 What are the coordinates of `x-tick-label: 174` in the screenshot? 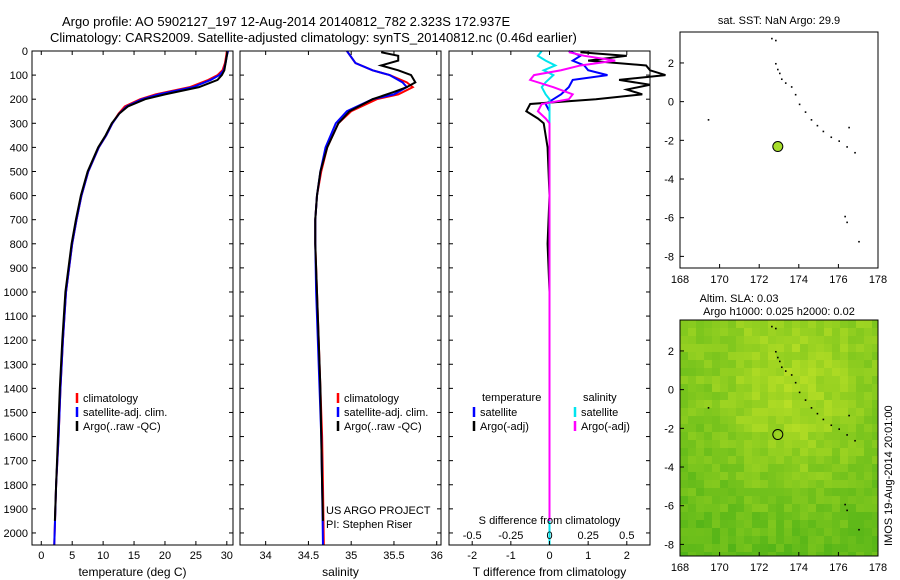 It's located at (799, 568).